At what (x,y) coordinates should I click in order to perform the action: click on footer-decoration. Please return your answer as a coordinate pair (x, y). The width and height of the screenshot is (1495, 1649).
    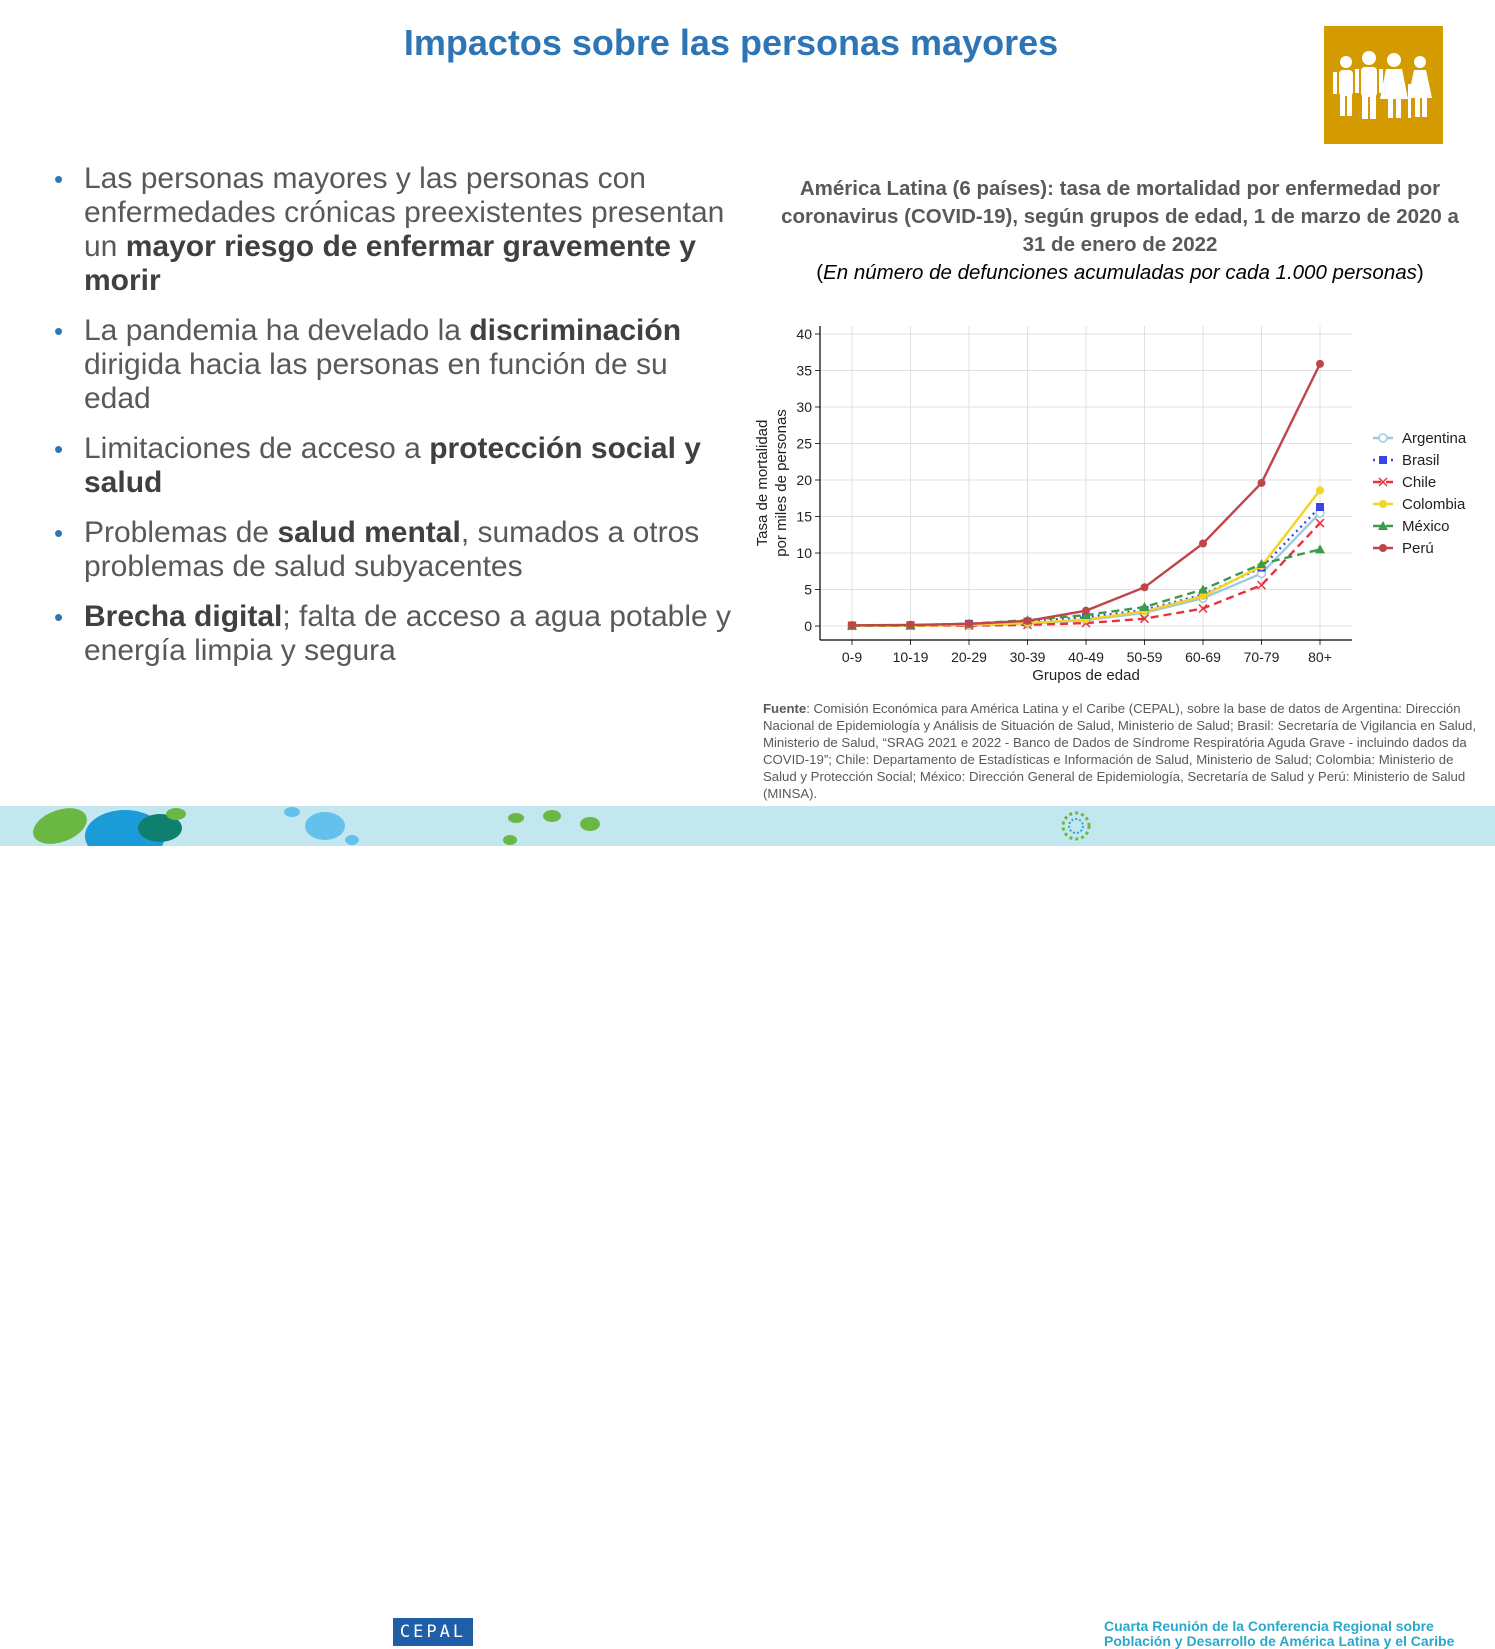
    Looking at the image, I should click on (562, 834).